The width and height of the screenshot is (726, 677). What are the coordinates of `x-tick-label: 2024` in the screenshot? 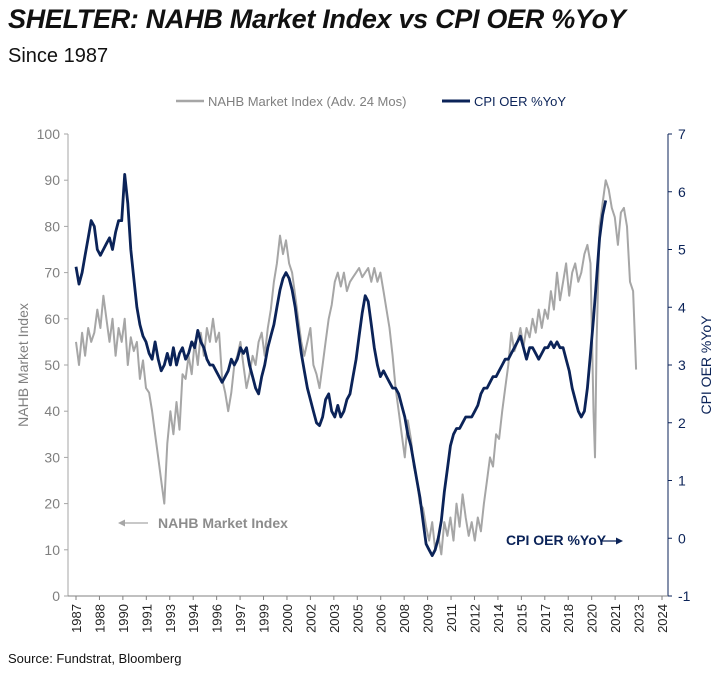 It's located at (662, 618).